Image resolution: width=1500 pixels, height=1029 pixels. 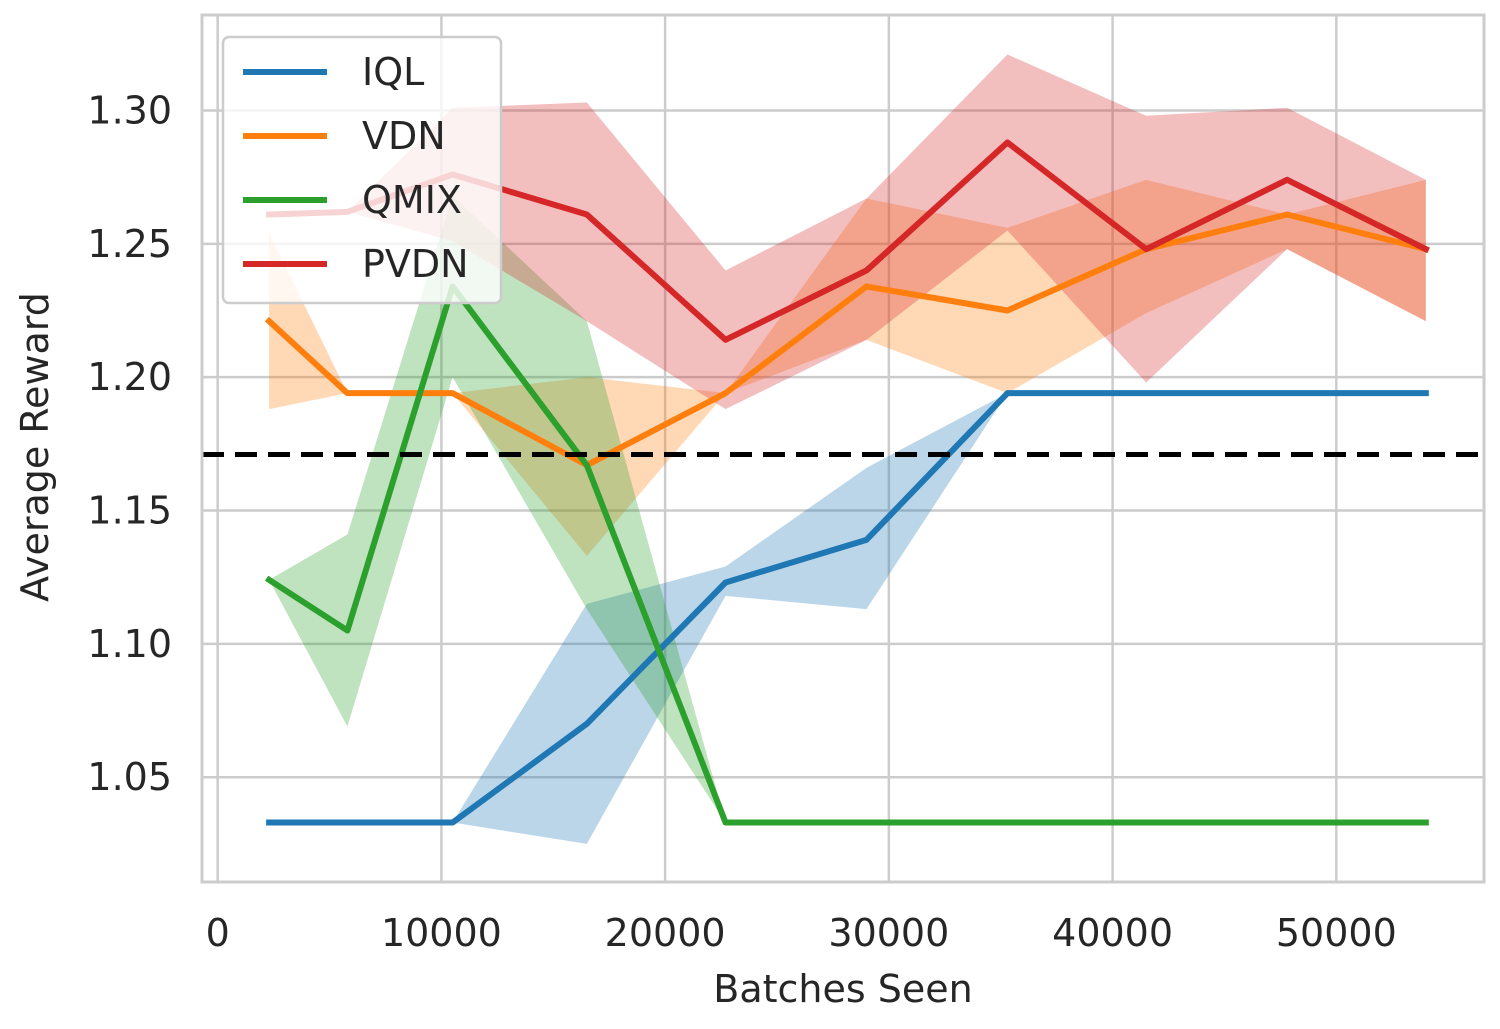 What do you see at coordinates (1112, 933) in the screenshot?
I see `x-tick-label: 40000` at bounding box center [1112, 933].